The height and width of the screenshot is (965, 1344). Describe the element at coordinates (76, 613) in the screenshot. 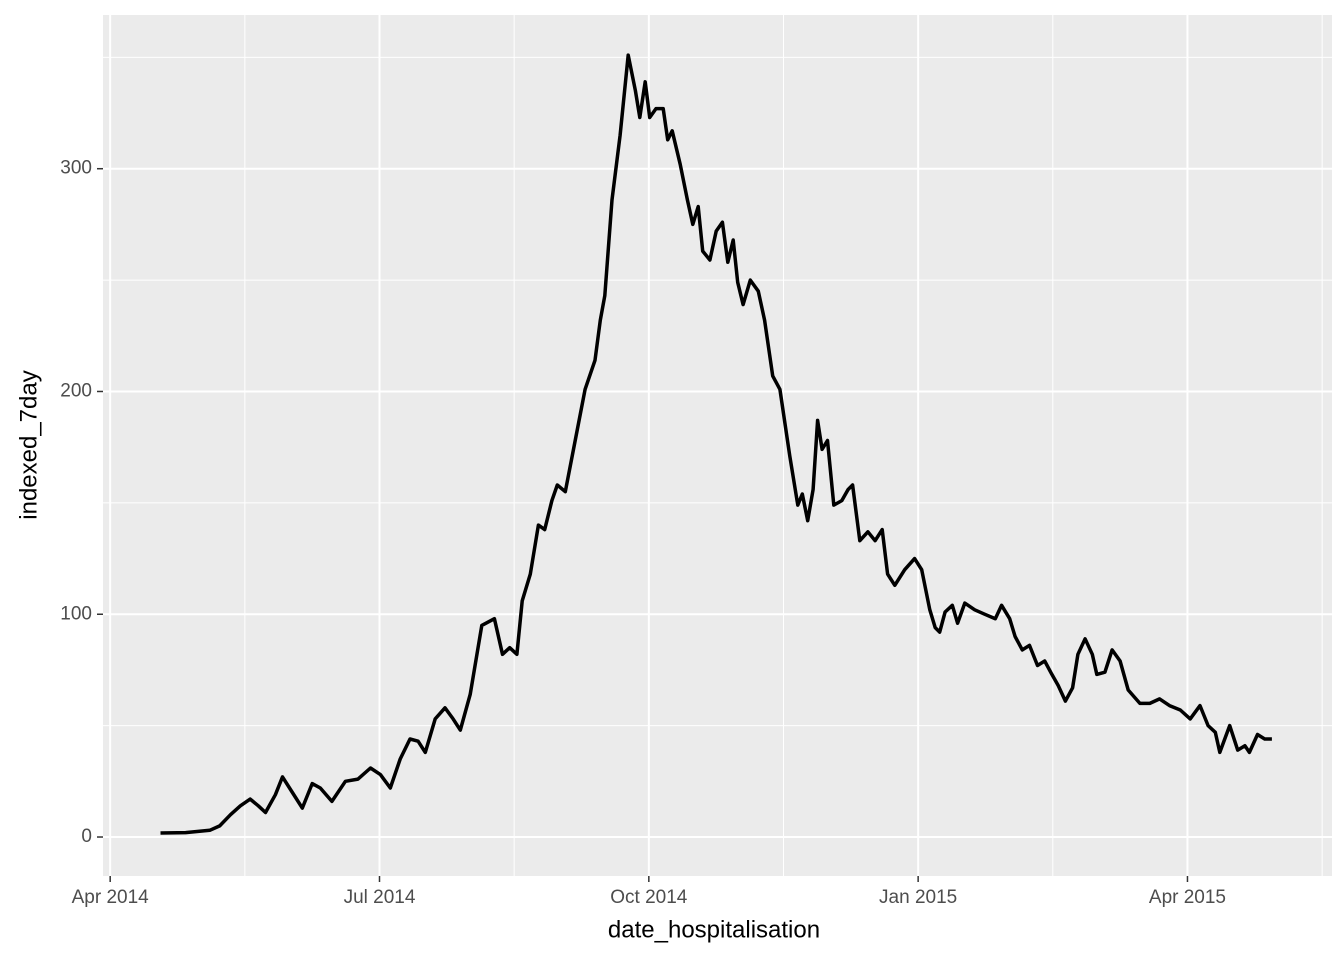

I see `y-tick-label: 100` at that location.